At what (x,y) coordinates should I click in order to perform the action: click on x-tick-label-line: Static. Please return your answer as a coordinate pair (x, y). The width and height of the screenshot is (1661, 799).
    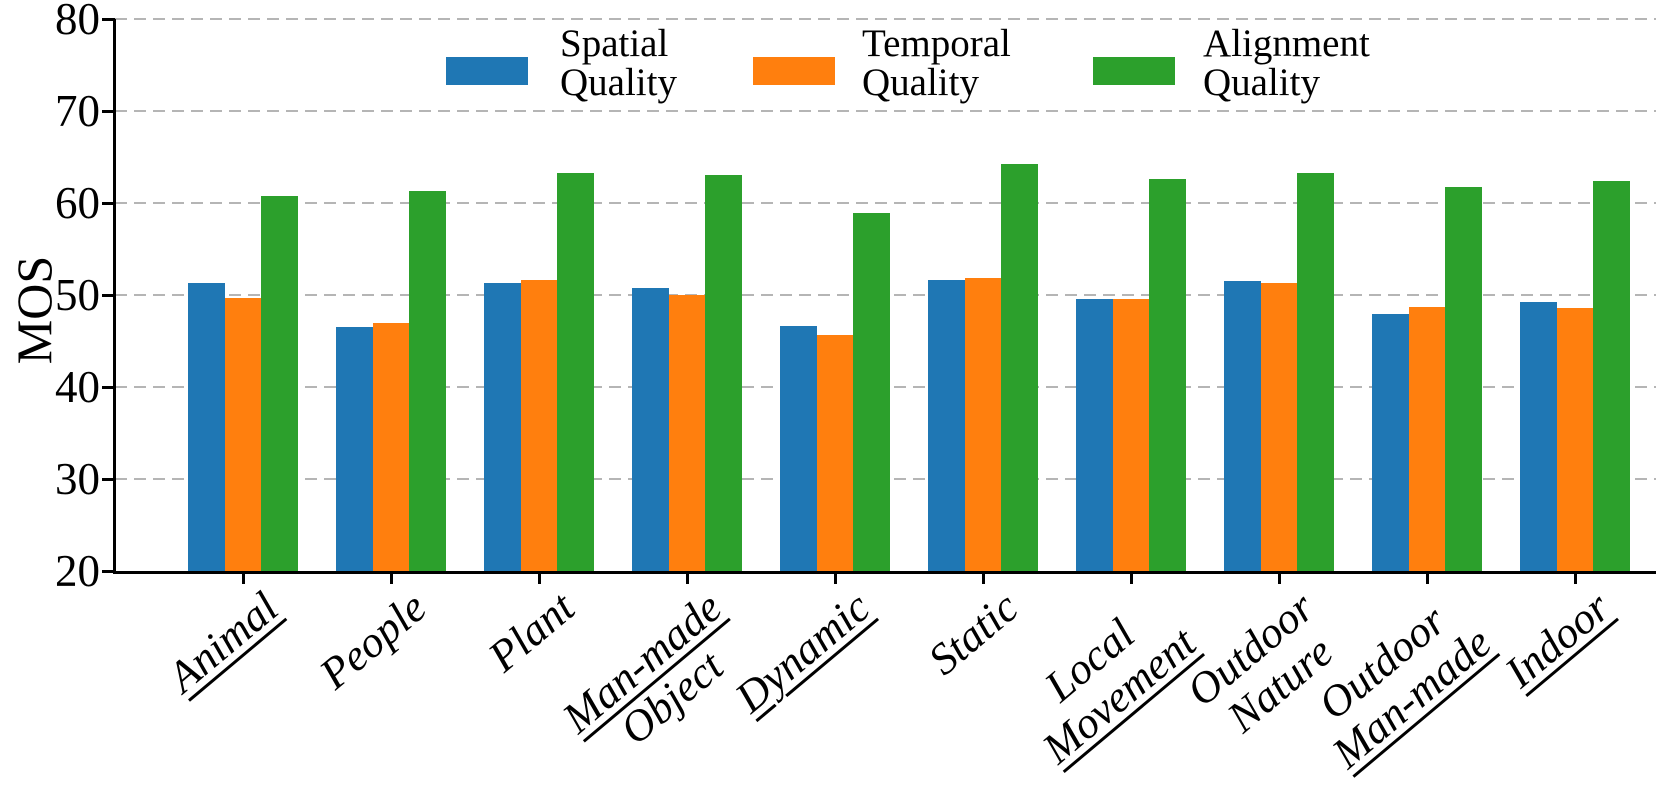
    Looking at the image, I should click on (973, 633).